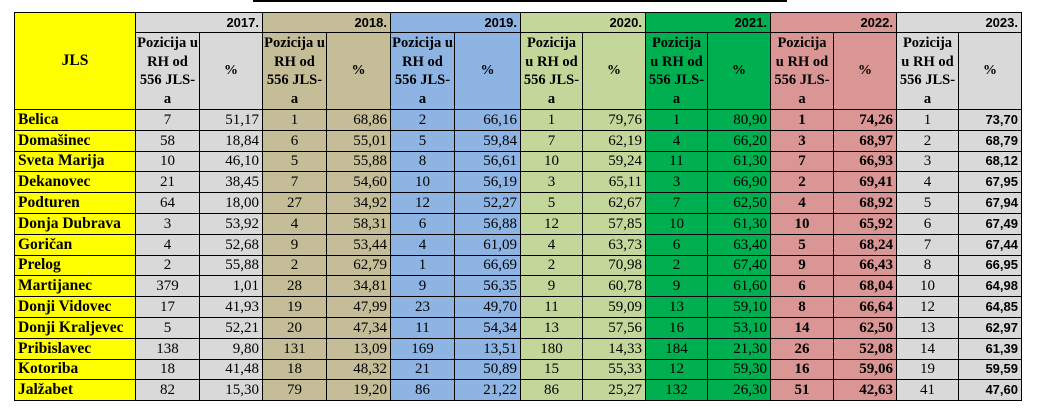  I want to click on percent-cell: 59,09, so click(614, 307).